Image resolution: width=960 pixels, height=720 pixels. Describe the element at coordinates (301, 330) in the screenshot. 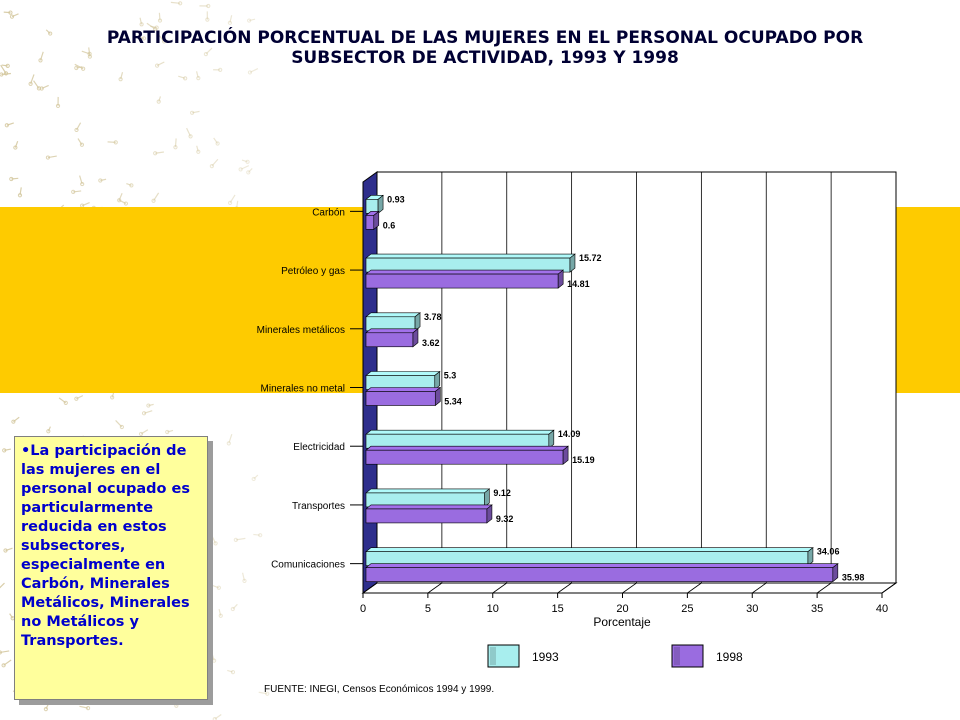

I see `category-label: Minerales metálicos` at that location.